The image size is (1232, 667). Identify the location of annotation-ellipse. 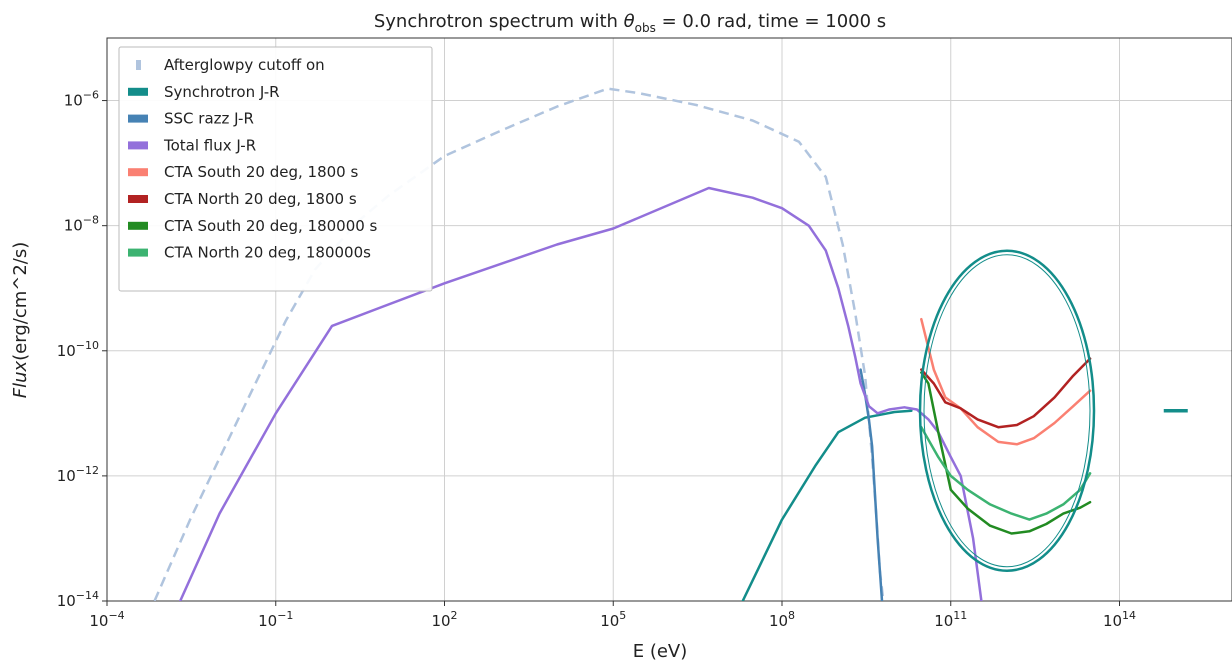
(1007, 410).